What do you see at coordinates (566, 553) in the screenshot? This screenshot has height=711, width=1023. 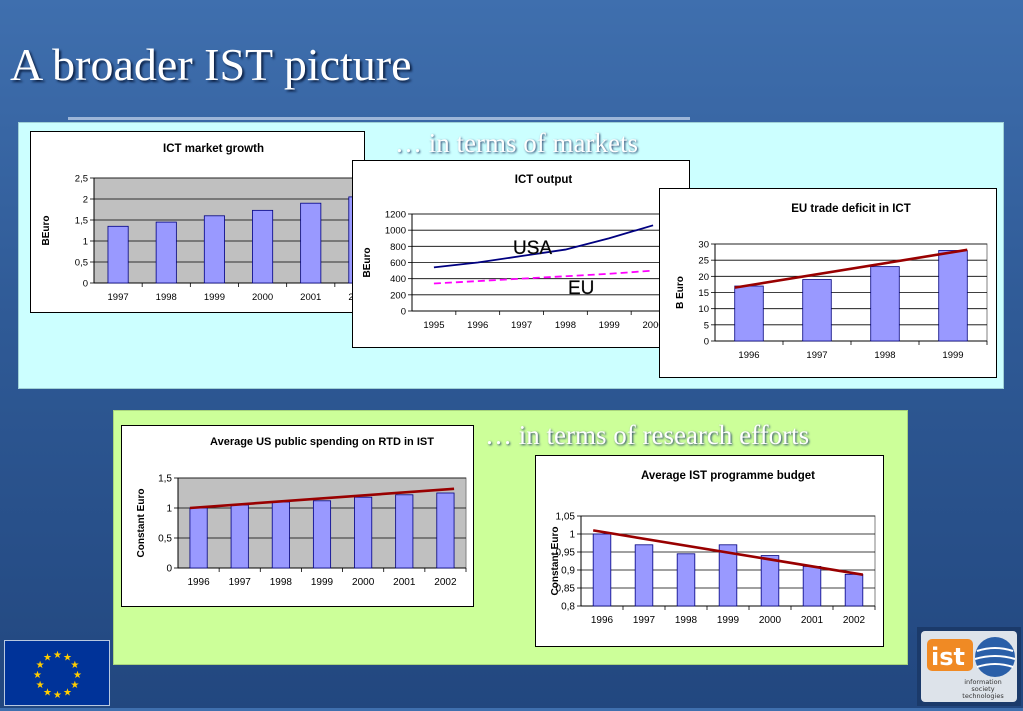 I see `y-tick-label: 0,95` at bounding box center [566, 553].